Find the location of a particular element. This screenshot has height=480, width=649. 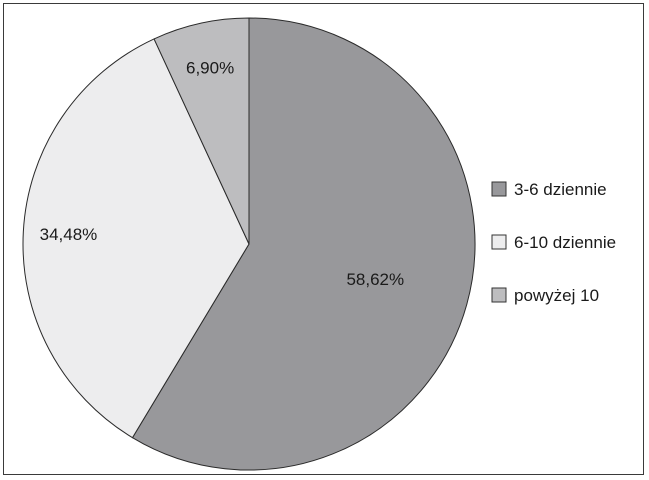

legend-label-powyzej-10: powyżej 10 is located at coordinates (556, 295).